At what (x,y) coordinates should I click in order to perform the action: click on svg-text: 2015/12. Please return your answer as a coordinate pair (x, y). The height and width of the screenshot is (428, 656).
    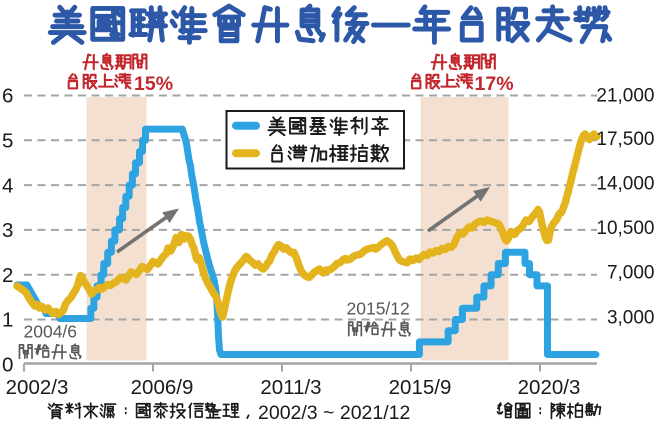
    Looking at the image, I should click on (378, 308).